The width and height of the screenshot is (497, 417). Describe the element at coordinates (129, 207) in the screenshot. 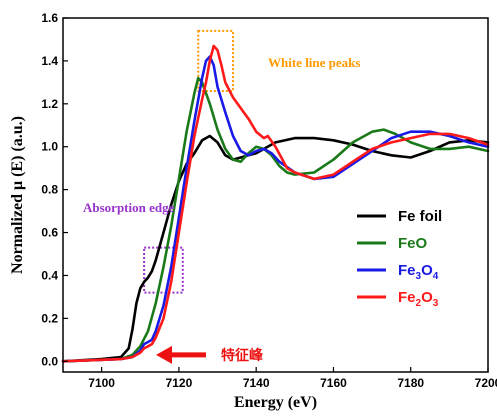

I see `absorption-edge-label: Absorption edge` at that location.